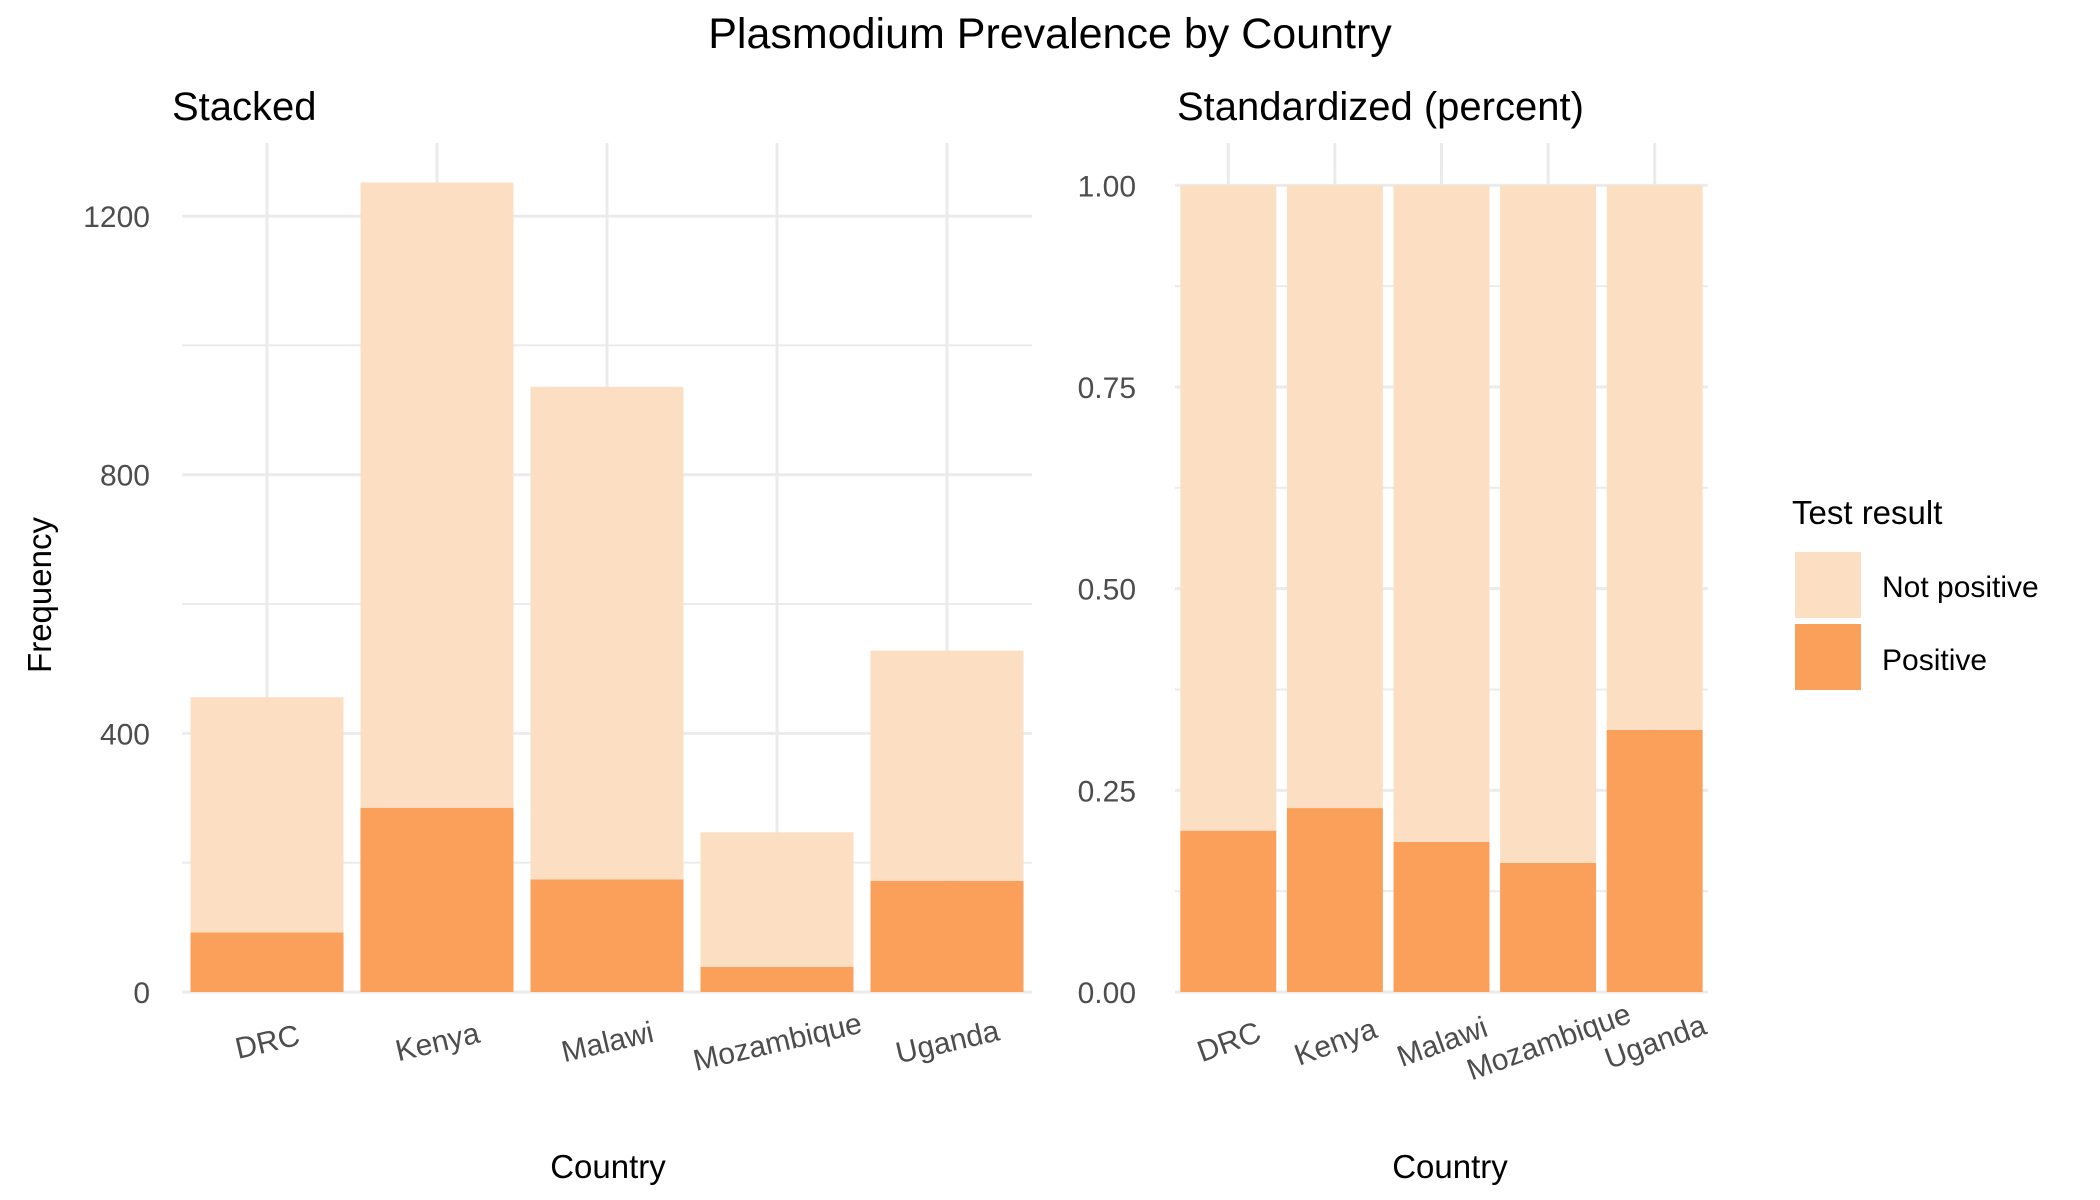  I want to click on legend: Test result Not positive Positive, so click(1915, 592).